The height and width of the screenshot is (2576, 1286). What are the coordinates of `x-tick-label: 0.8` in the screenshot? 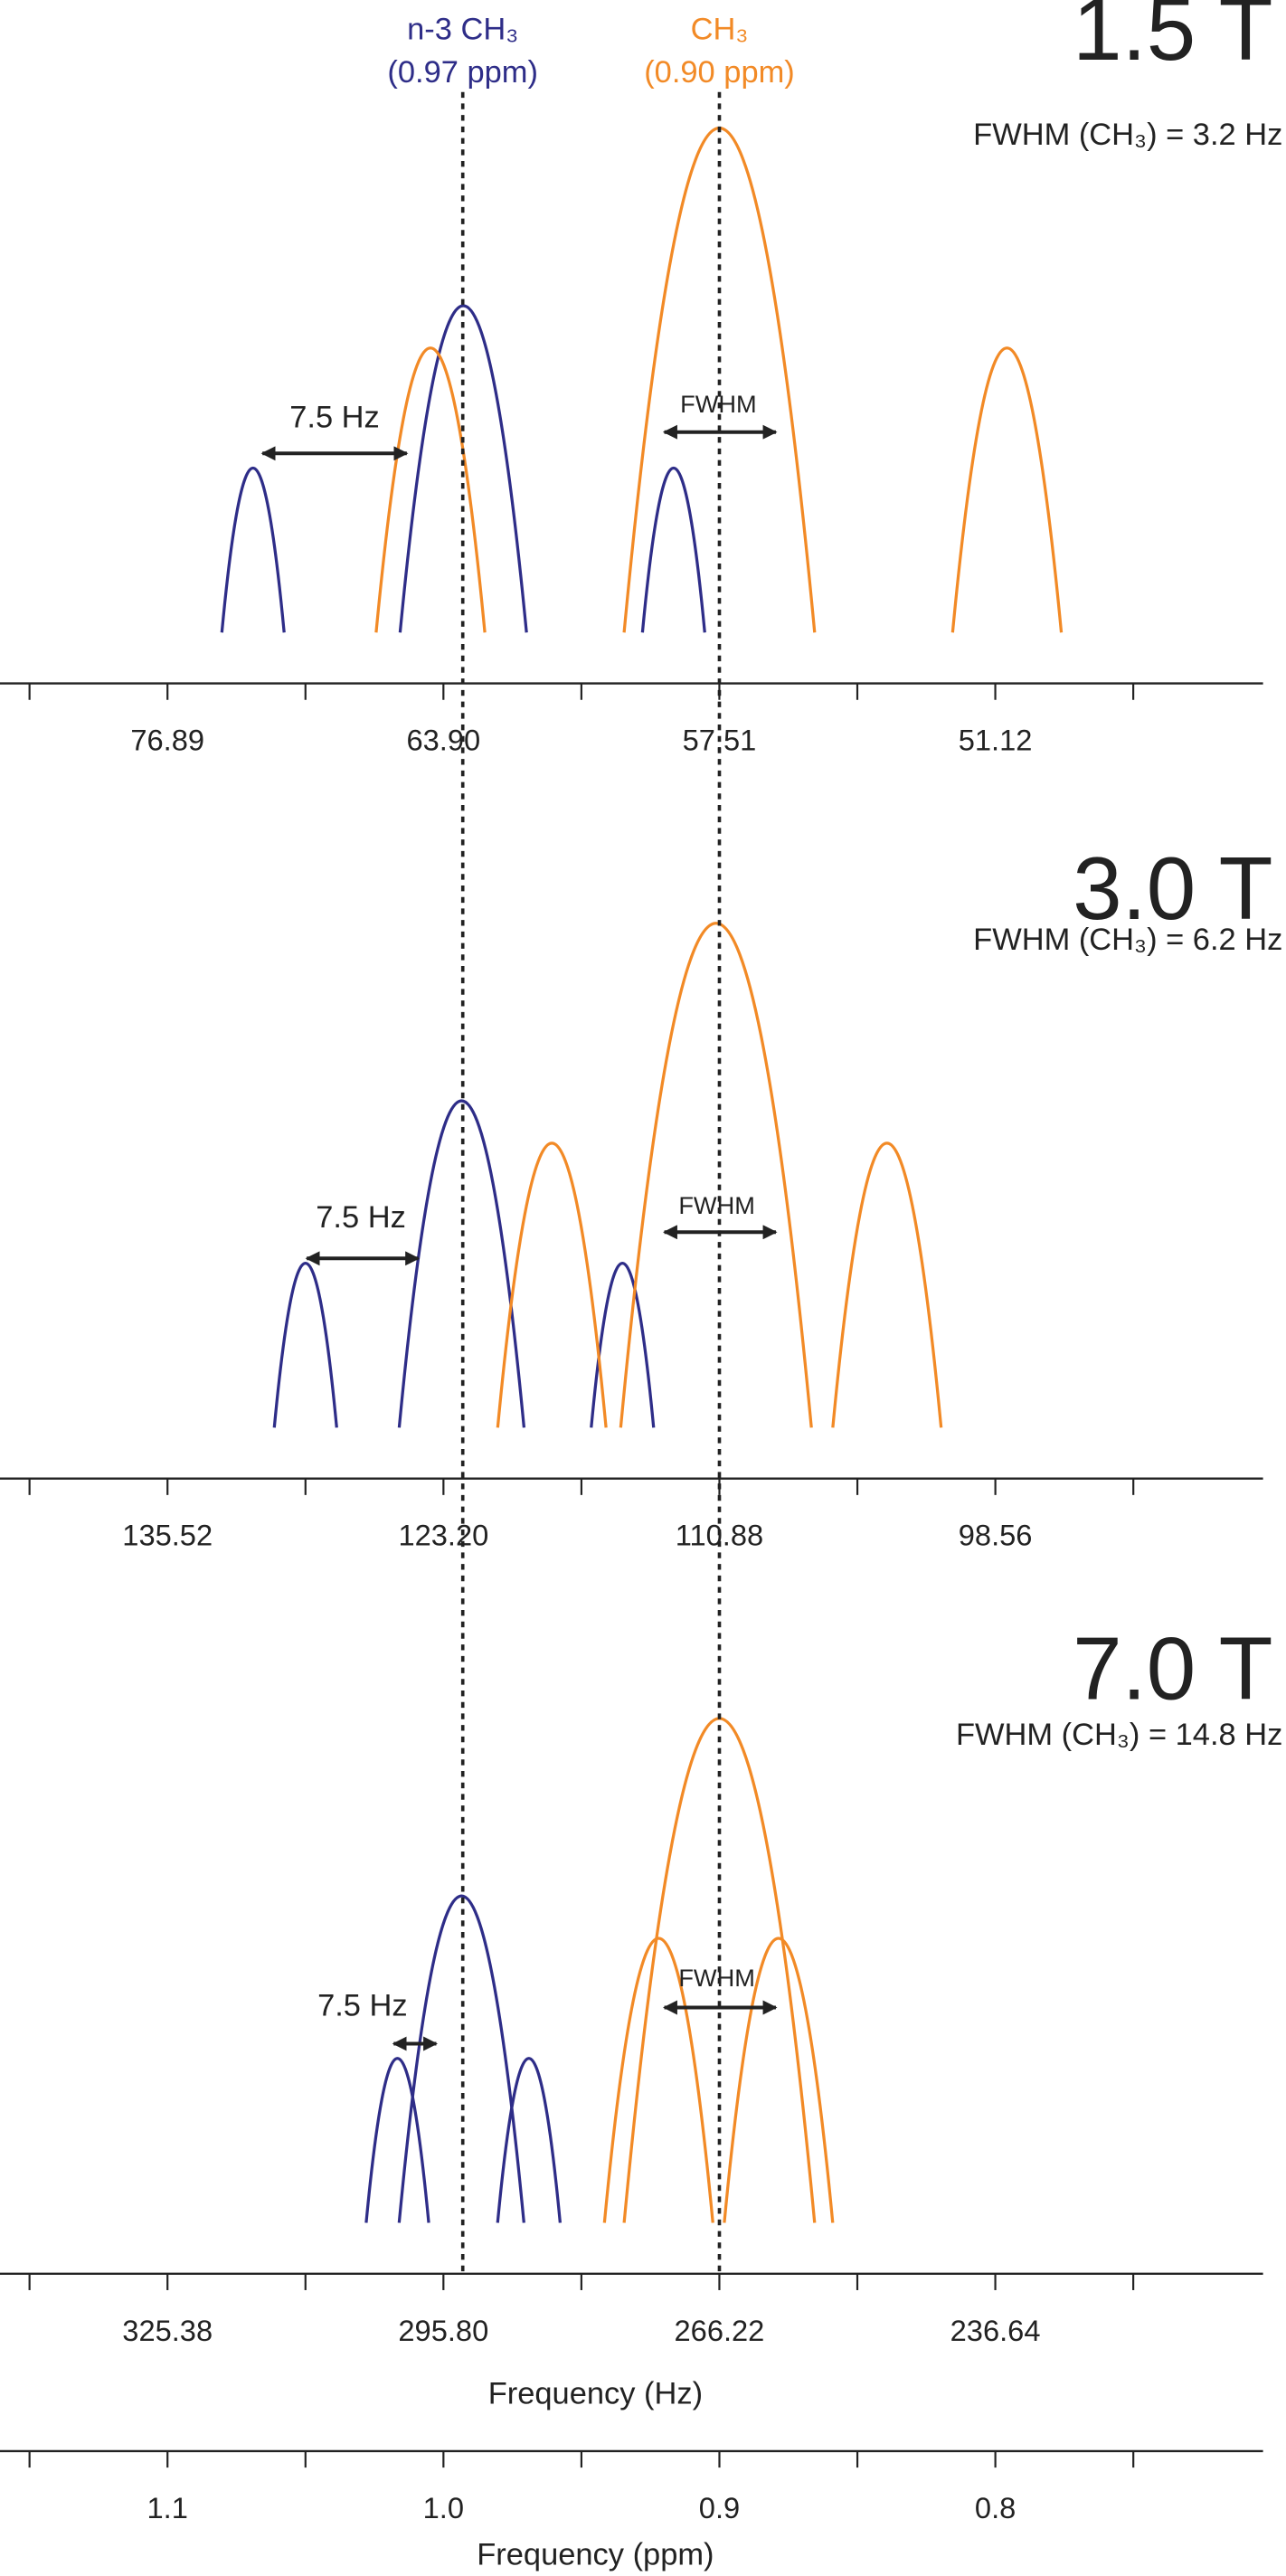 It's located at (995, 2507).